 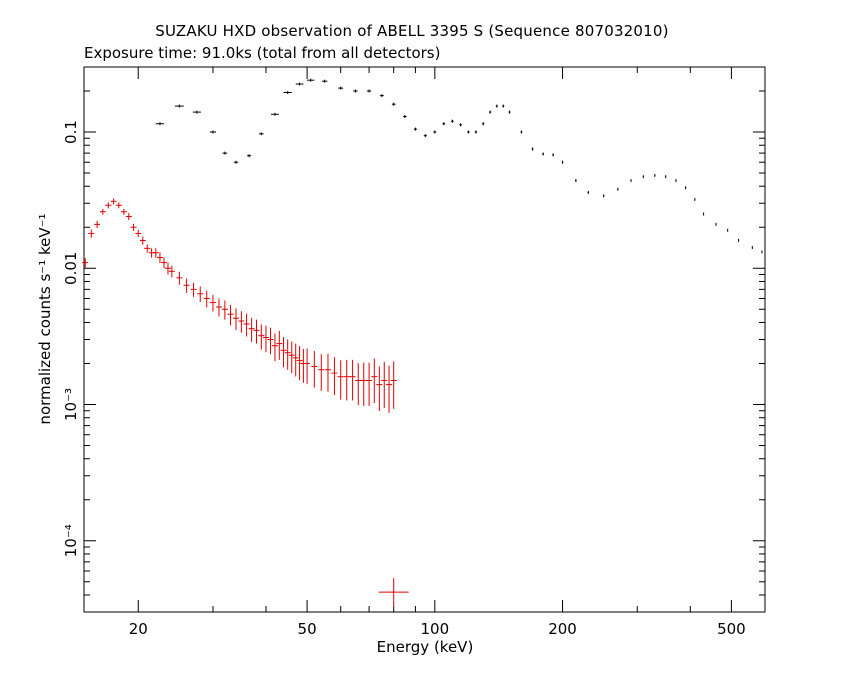 What do you see at coordinates (138, 629) in the screenshot?
I see `x-tick-label: 20` at bounding box center [138, 629].